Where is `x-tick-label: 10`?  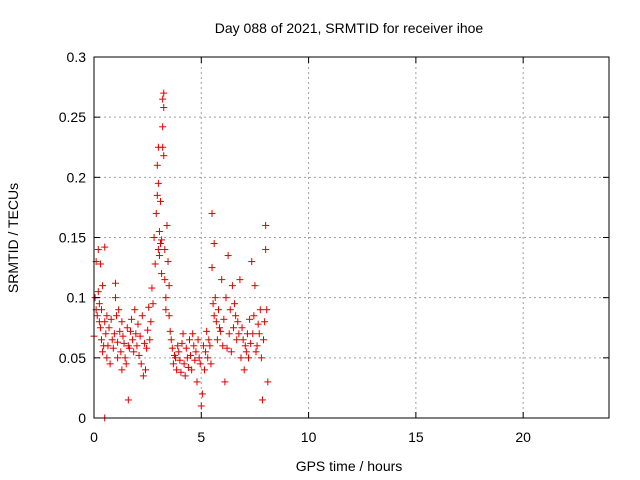 x-tick-label: 10 is located at coordinates (309, 437).